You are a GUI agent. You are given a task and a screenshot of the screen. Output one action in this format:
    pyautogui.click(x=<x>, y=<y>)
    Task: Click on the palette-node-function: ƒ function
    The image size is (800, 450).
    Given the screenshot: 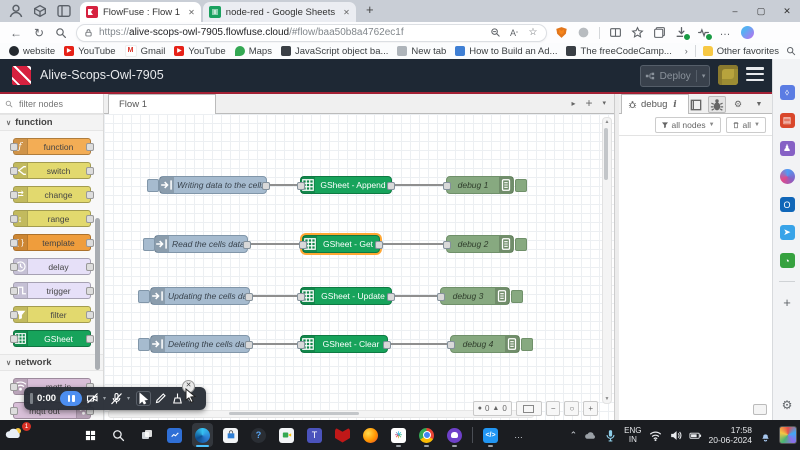 What is the action you would take?
    pyautogui.click(x=51, y=146)
    